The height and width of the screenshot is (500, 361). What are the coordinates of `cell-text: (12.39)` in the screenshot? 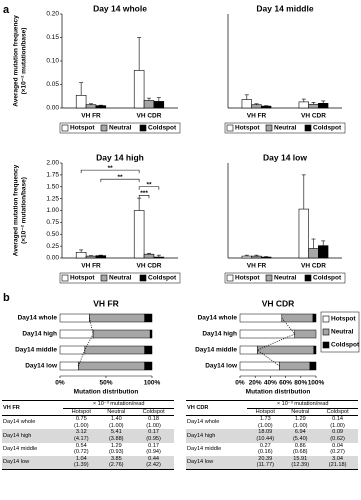 It's located at (300, 465).